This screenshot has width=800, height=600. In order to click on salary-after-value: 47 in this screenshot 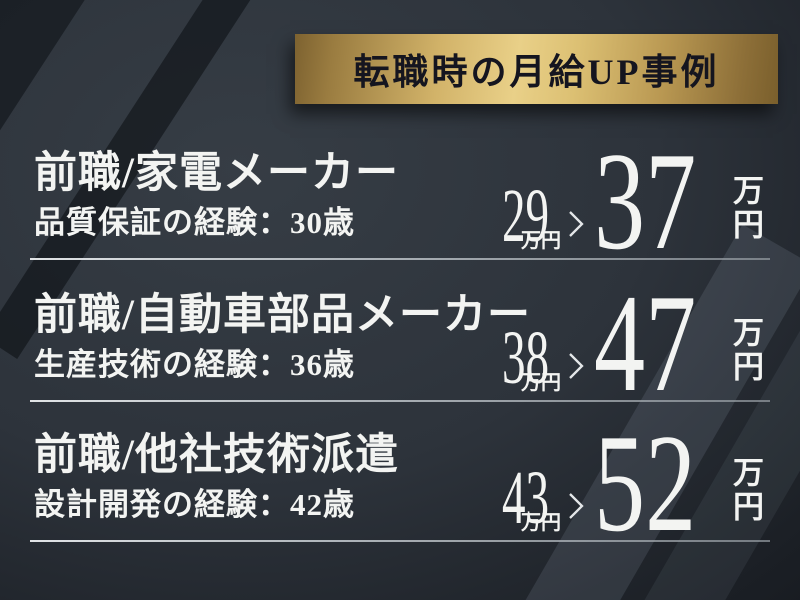, I will do `click(645, 343)`.